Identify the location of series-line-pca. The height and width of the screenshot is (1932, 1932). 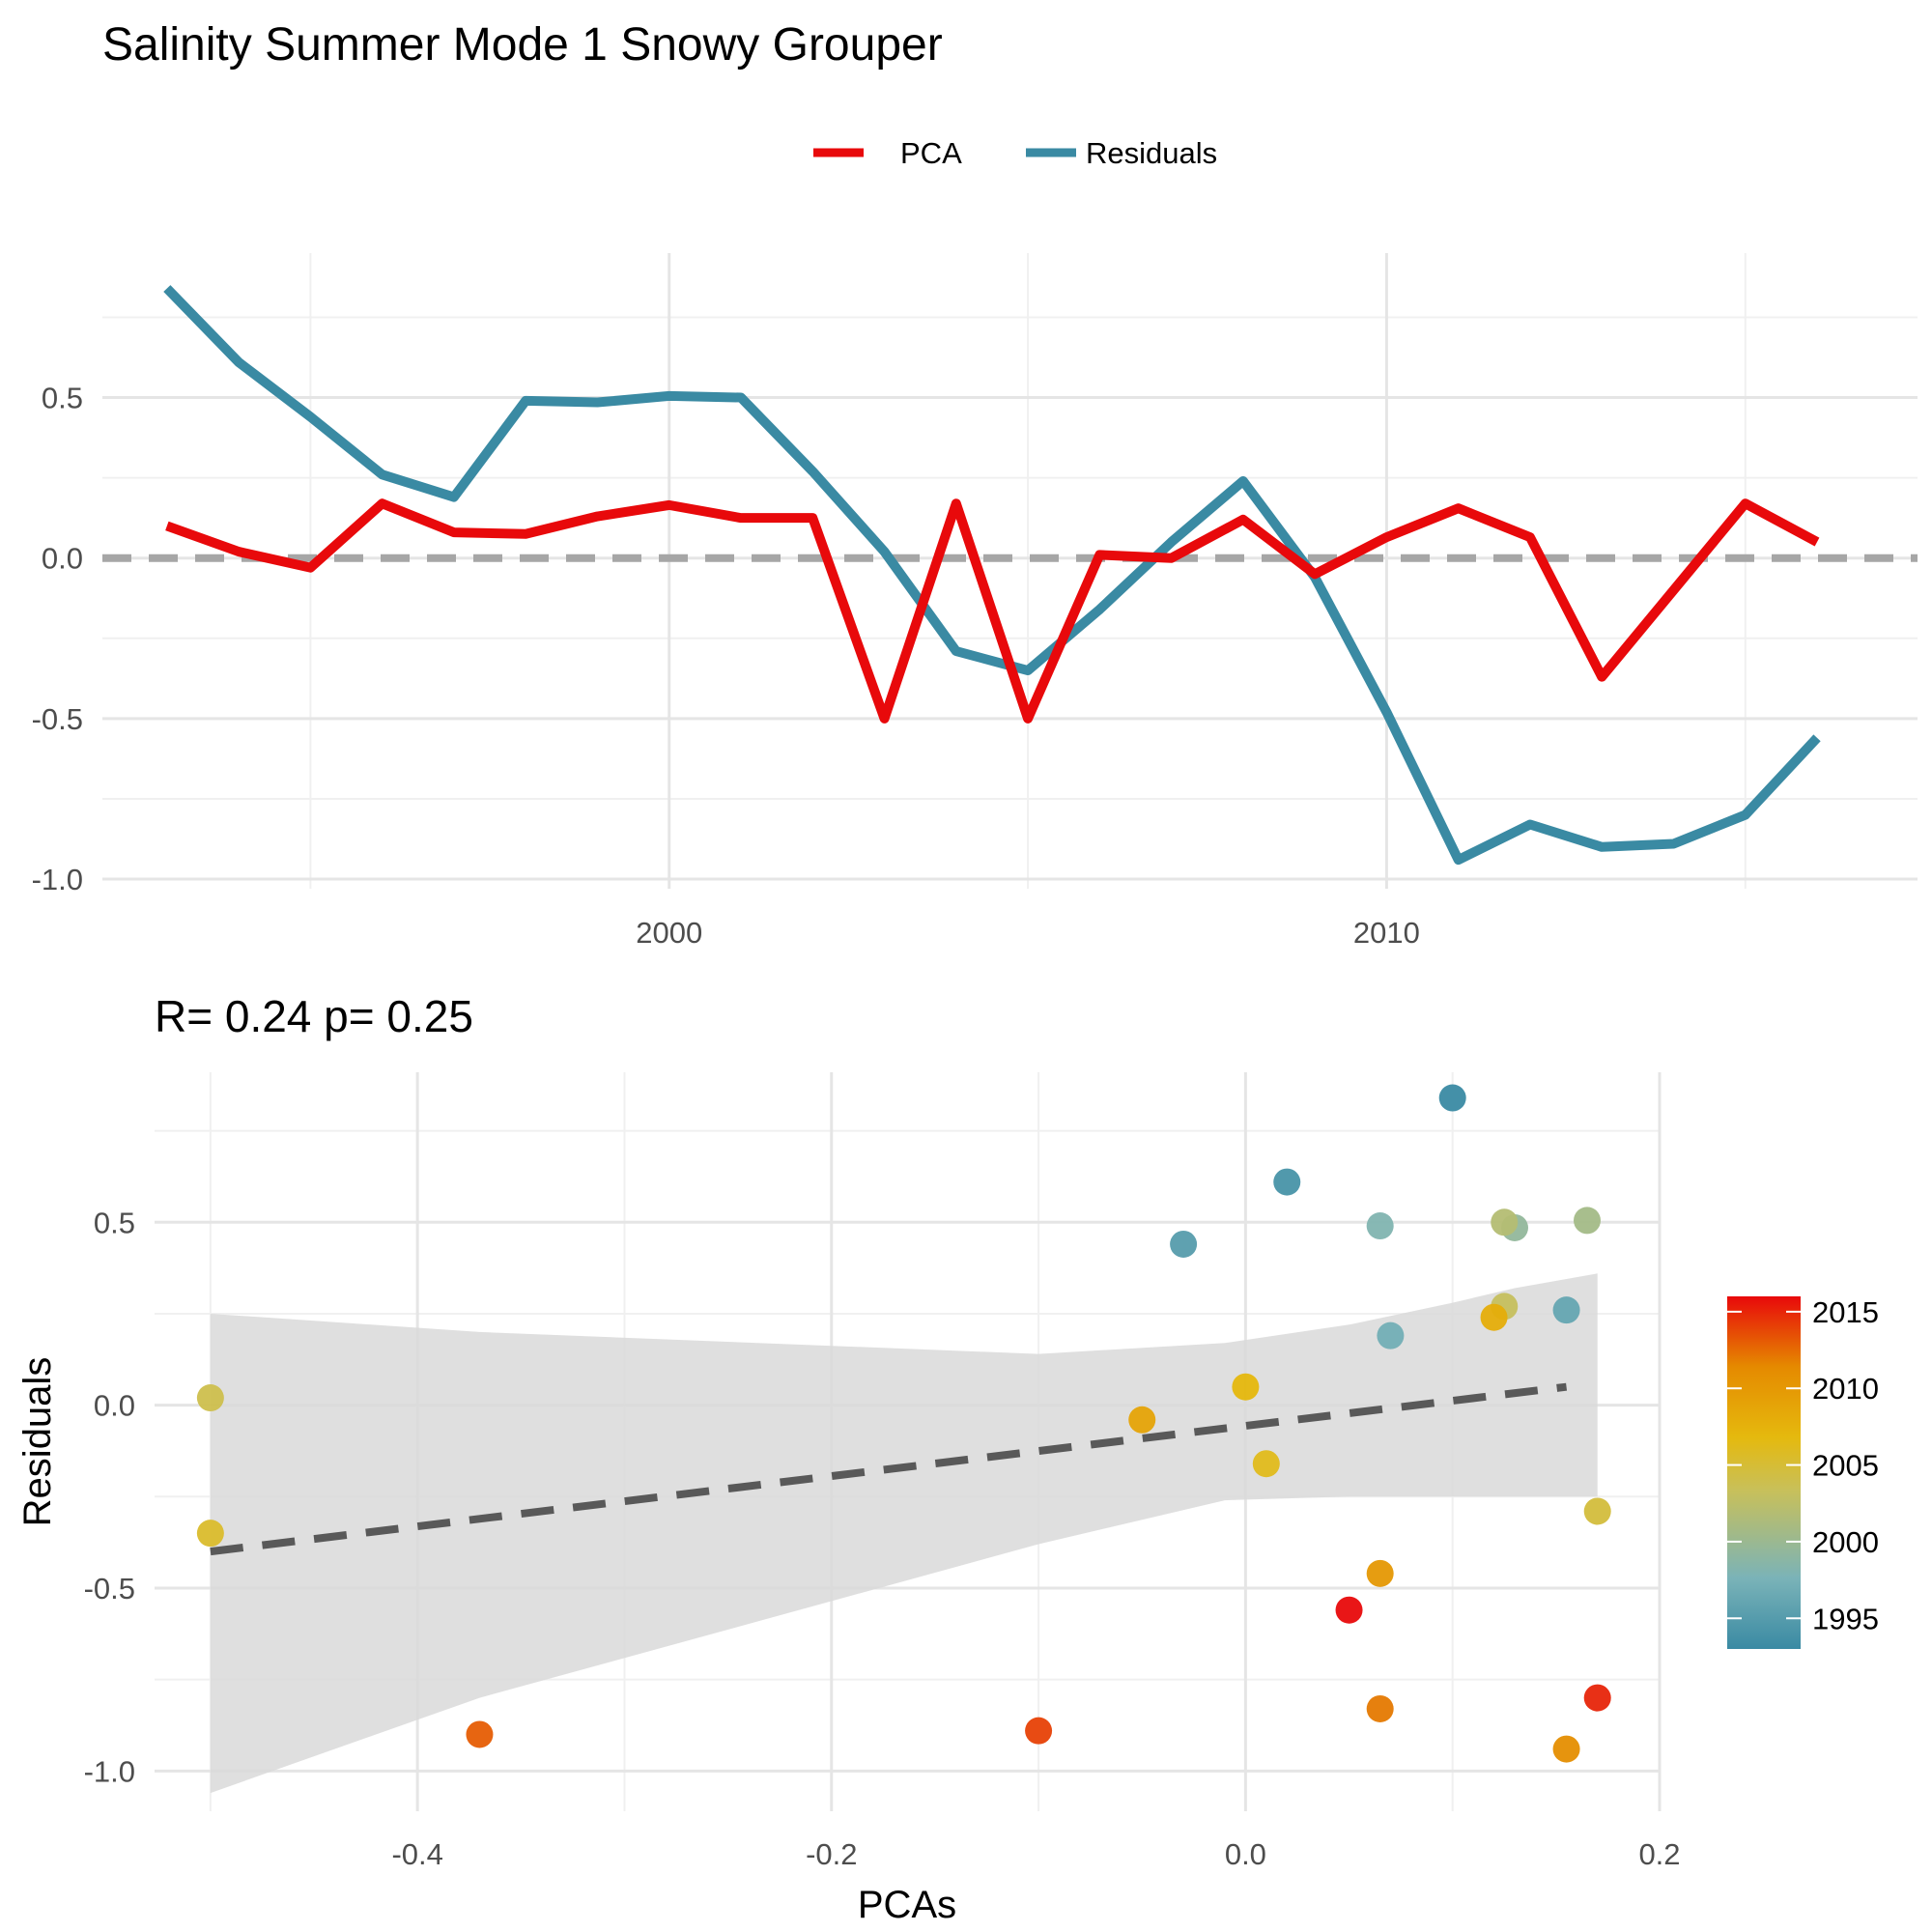
(992, 611).